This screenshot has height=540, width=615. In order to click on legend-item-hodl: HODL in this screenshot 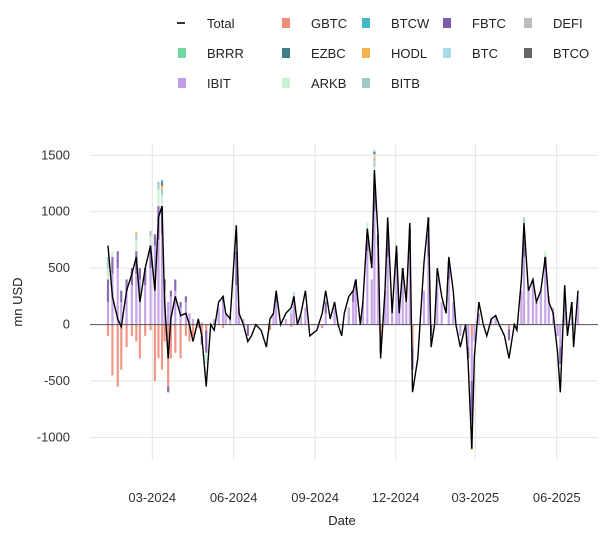, I will do `click(394, 53)`.